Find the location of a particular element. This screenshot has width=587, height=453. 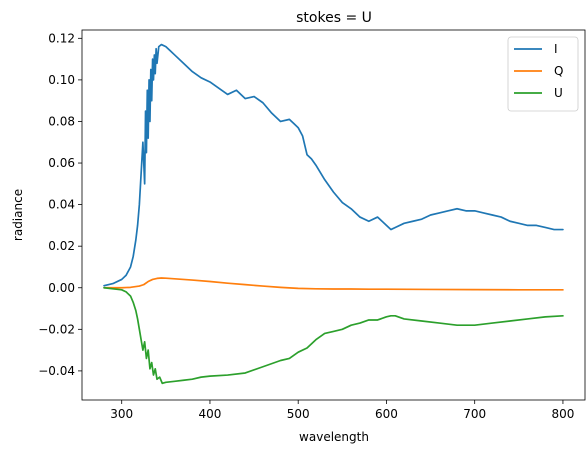

legend-label-i: I is located at coordinates (556, 49).